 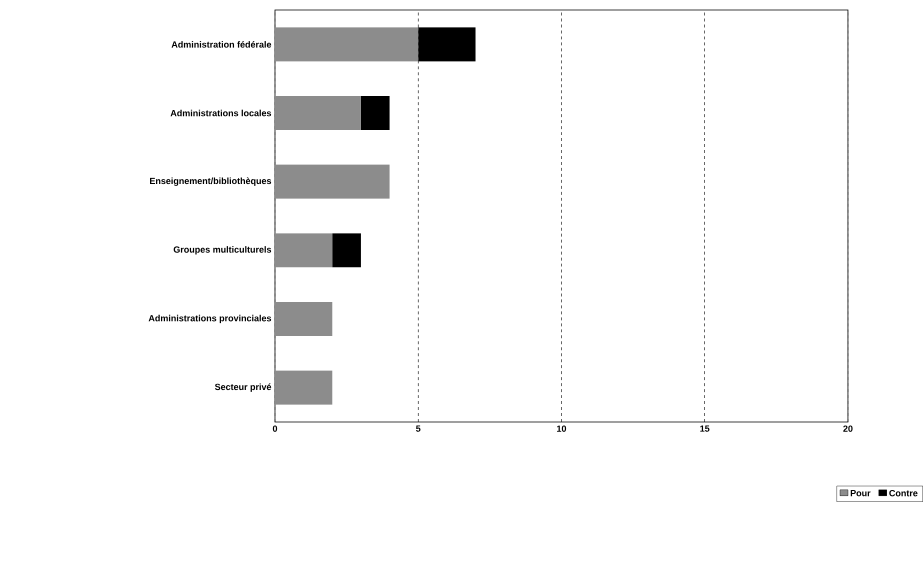 What do you see at coordinates (211, 181) in the screenshot?
I see `y-tick-label: Enseignement/bibliothèques` at bounding box center [211, 181].